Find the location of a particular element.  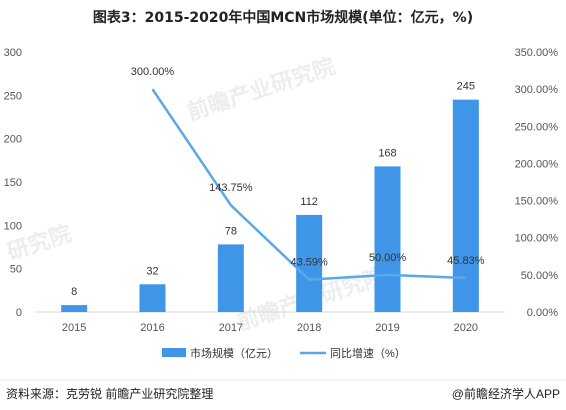

x-tick-label: 2017 is located at coordinates (231, 328).